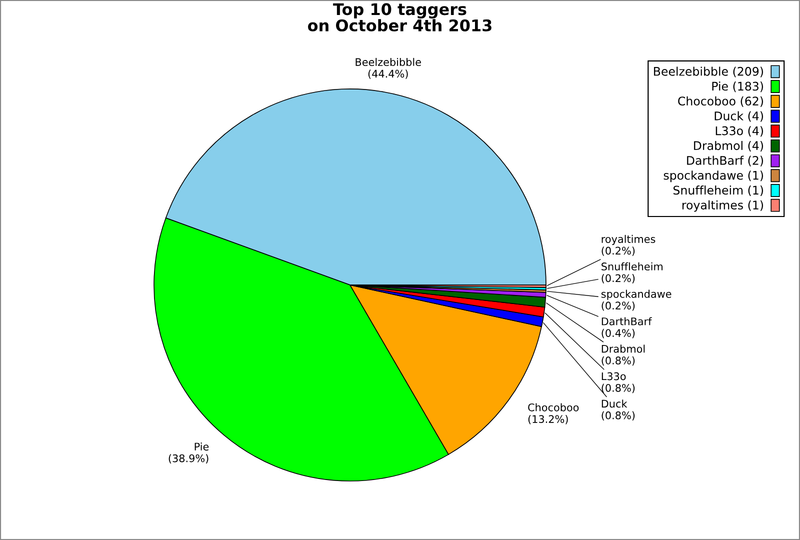 The height and width of the screenshot is (540, 800). What do you see at coordinates (718, 190) in the screenshot?
I see `legend-label: Snuffleheim (1)` at bounding box center [718, 190].